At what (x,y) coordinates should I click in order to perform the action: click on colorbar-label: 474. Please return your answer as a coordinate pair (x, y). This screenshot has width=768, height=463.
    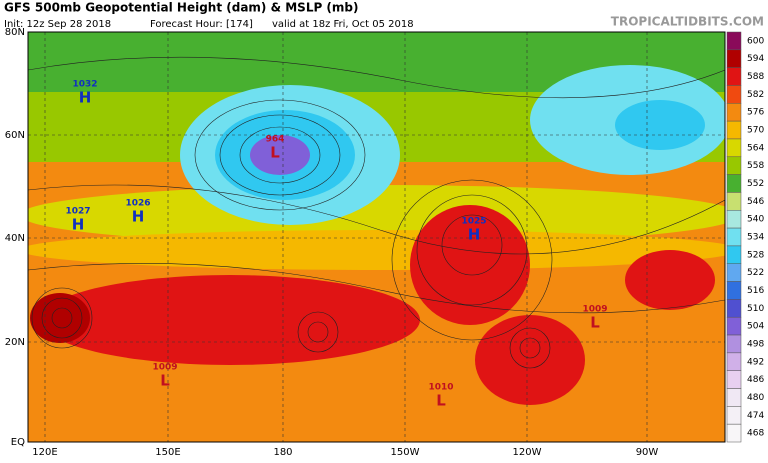
    Looking at the image, I should click on (755, 416).